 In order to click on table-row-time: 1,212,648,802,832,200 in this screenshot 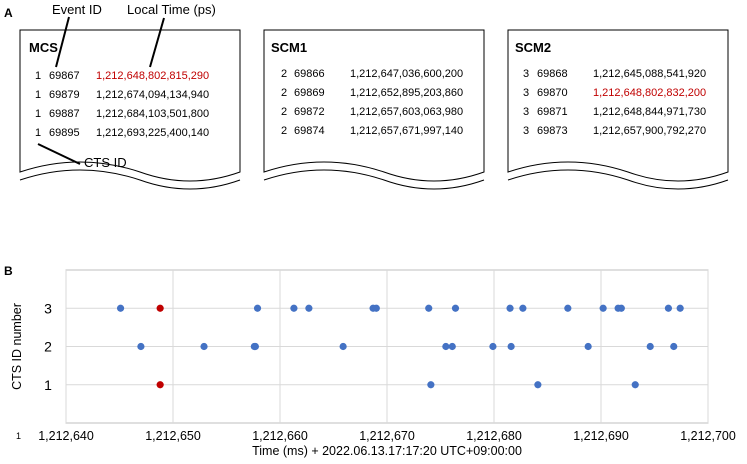, I will do `click(649, 93)`.